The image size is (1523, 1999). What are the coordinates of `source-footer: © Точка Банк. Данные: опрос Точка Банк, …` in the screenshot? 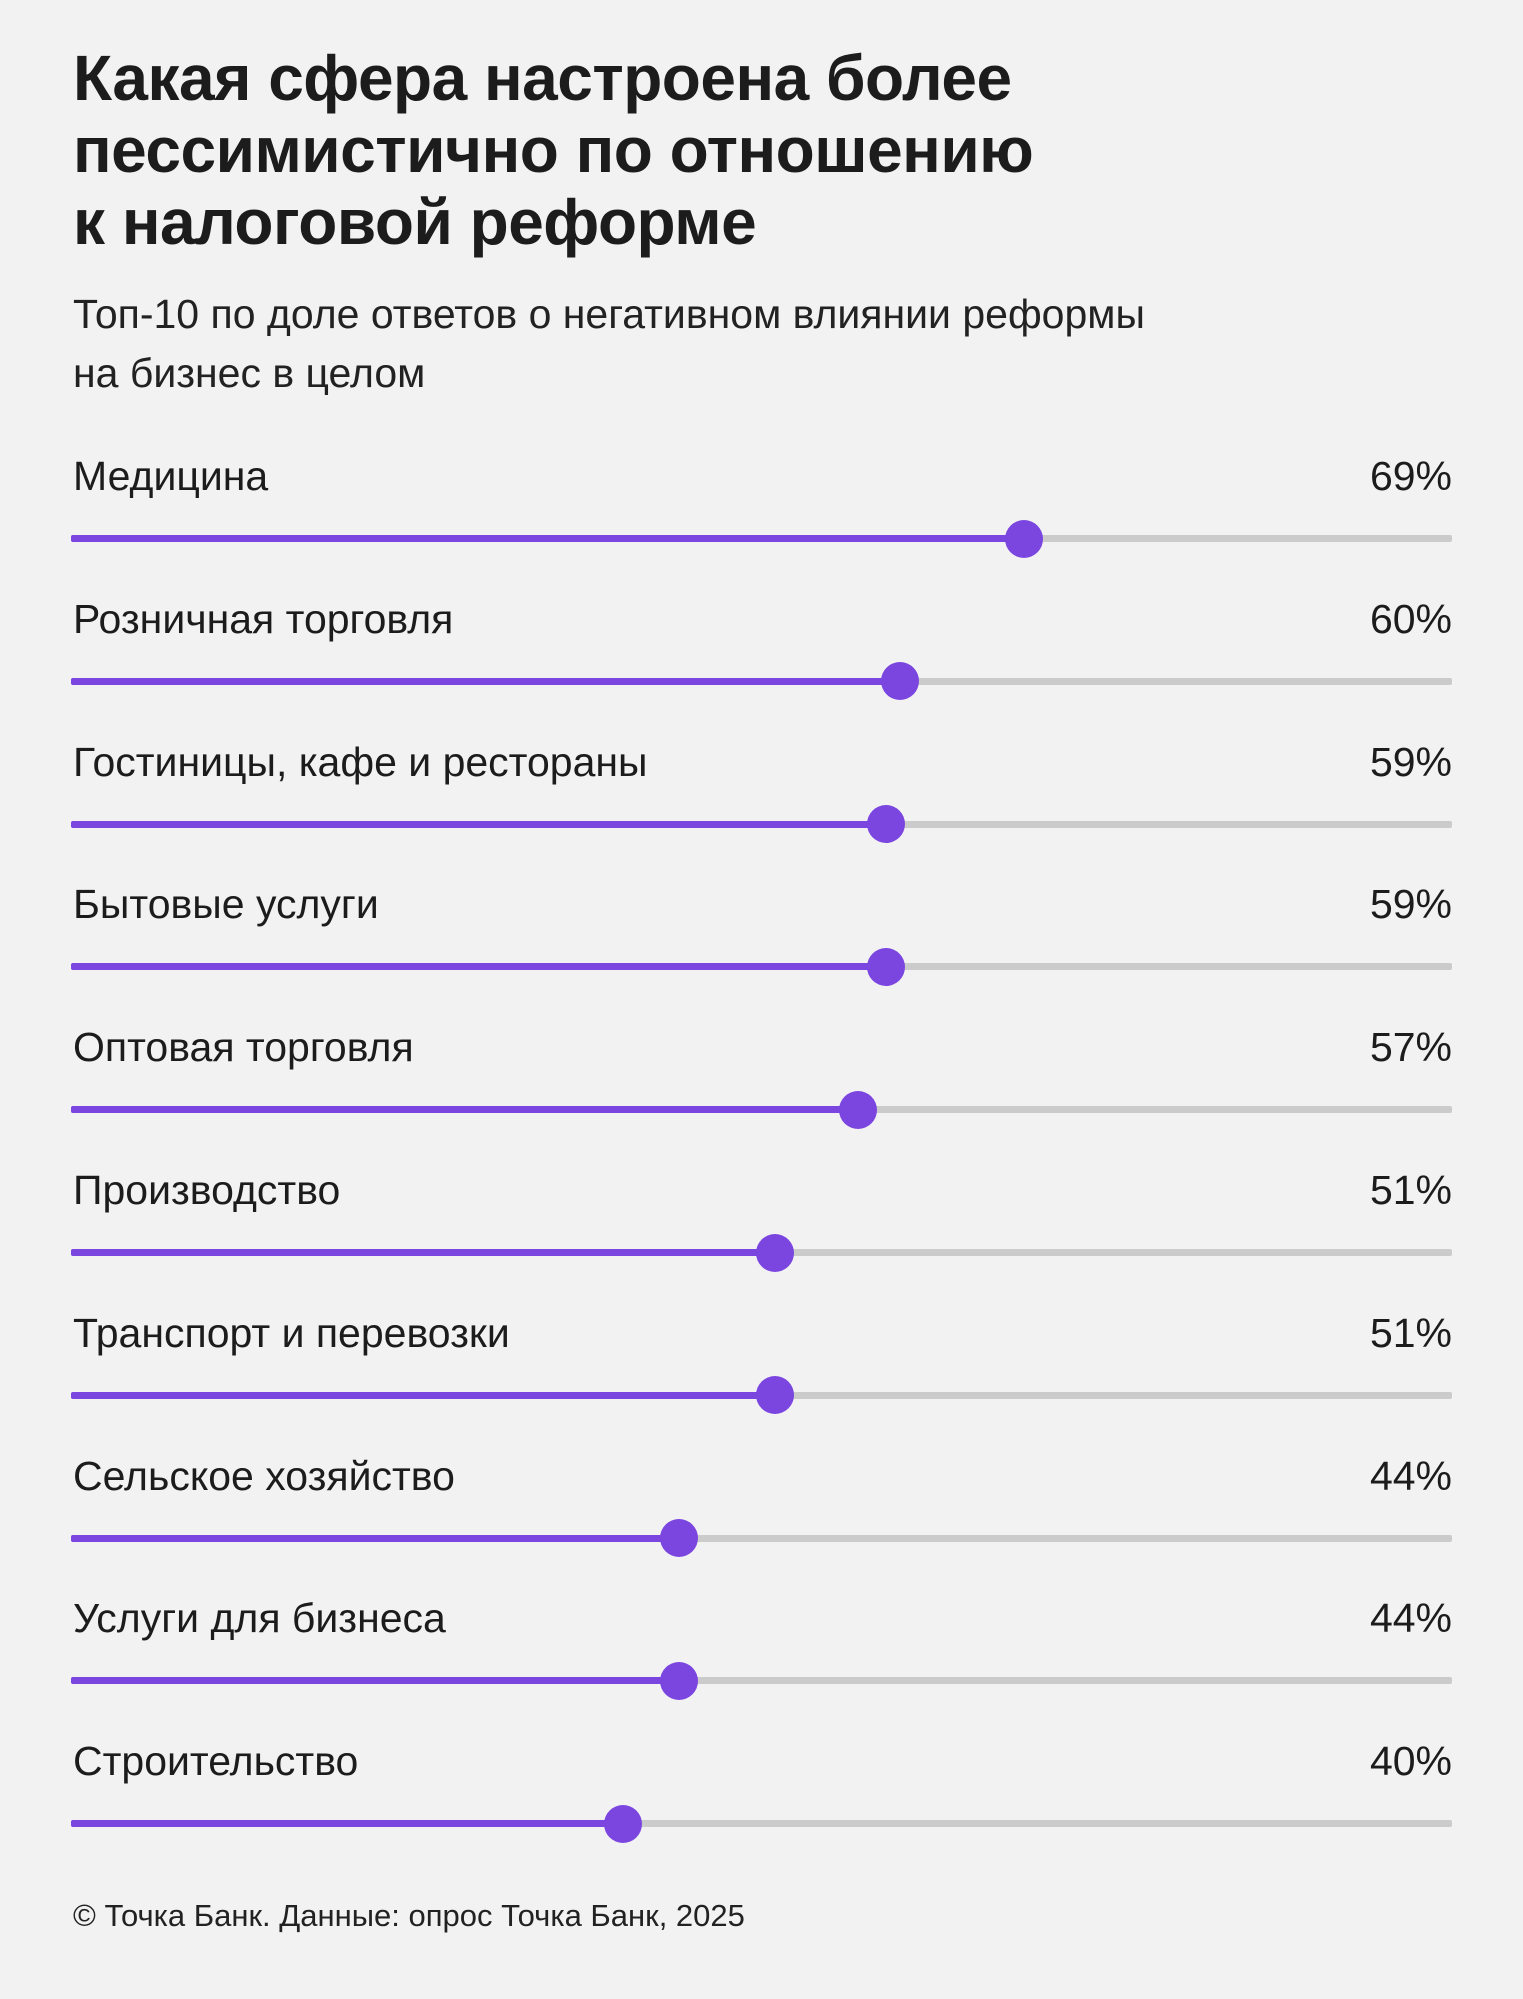 It's located at (409, 1915).